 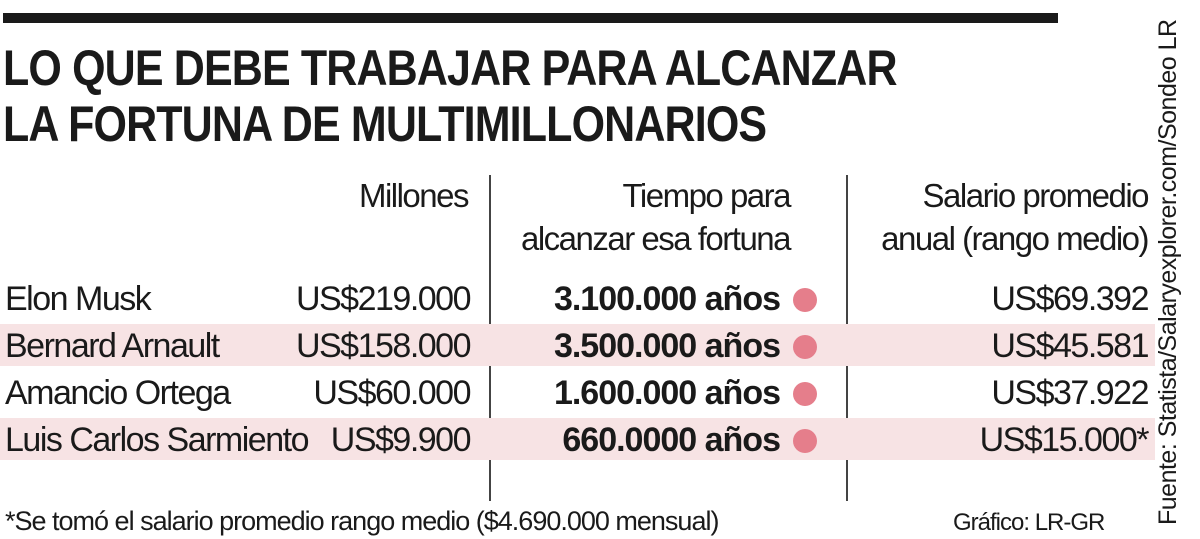 What do you see at coordinates (1070, 393) in the screenshot?
I see `salary-value: US$37.922` at bounding box center [1070, 393].